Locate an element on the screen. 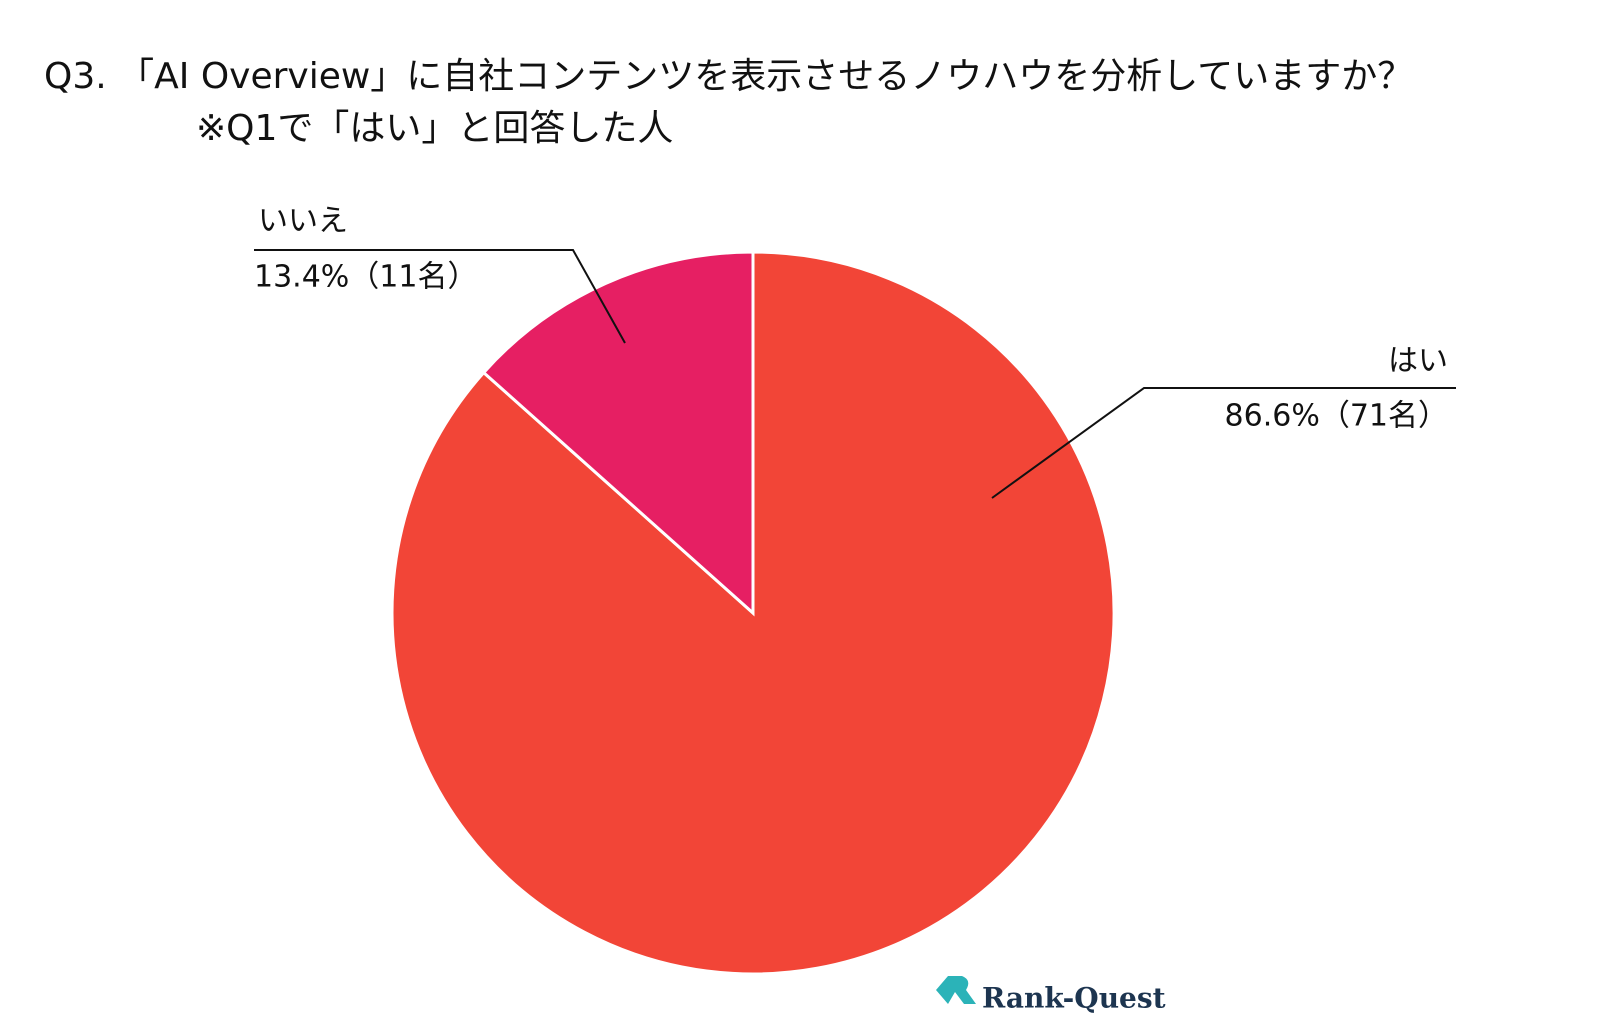 The height and width of the screenshot is (1025, 1620). value-label: 13.4%（11名） is located at coordinates (365, 277).